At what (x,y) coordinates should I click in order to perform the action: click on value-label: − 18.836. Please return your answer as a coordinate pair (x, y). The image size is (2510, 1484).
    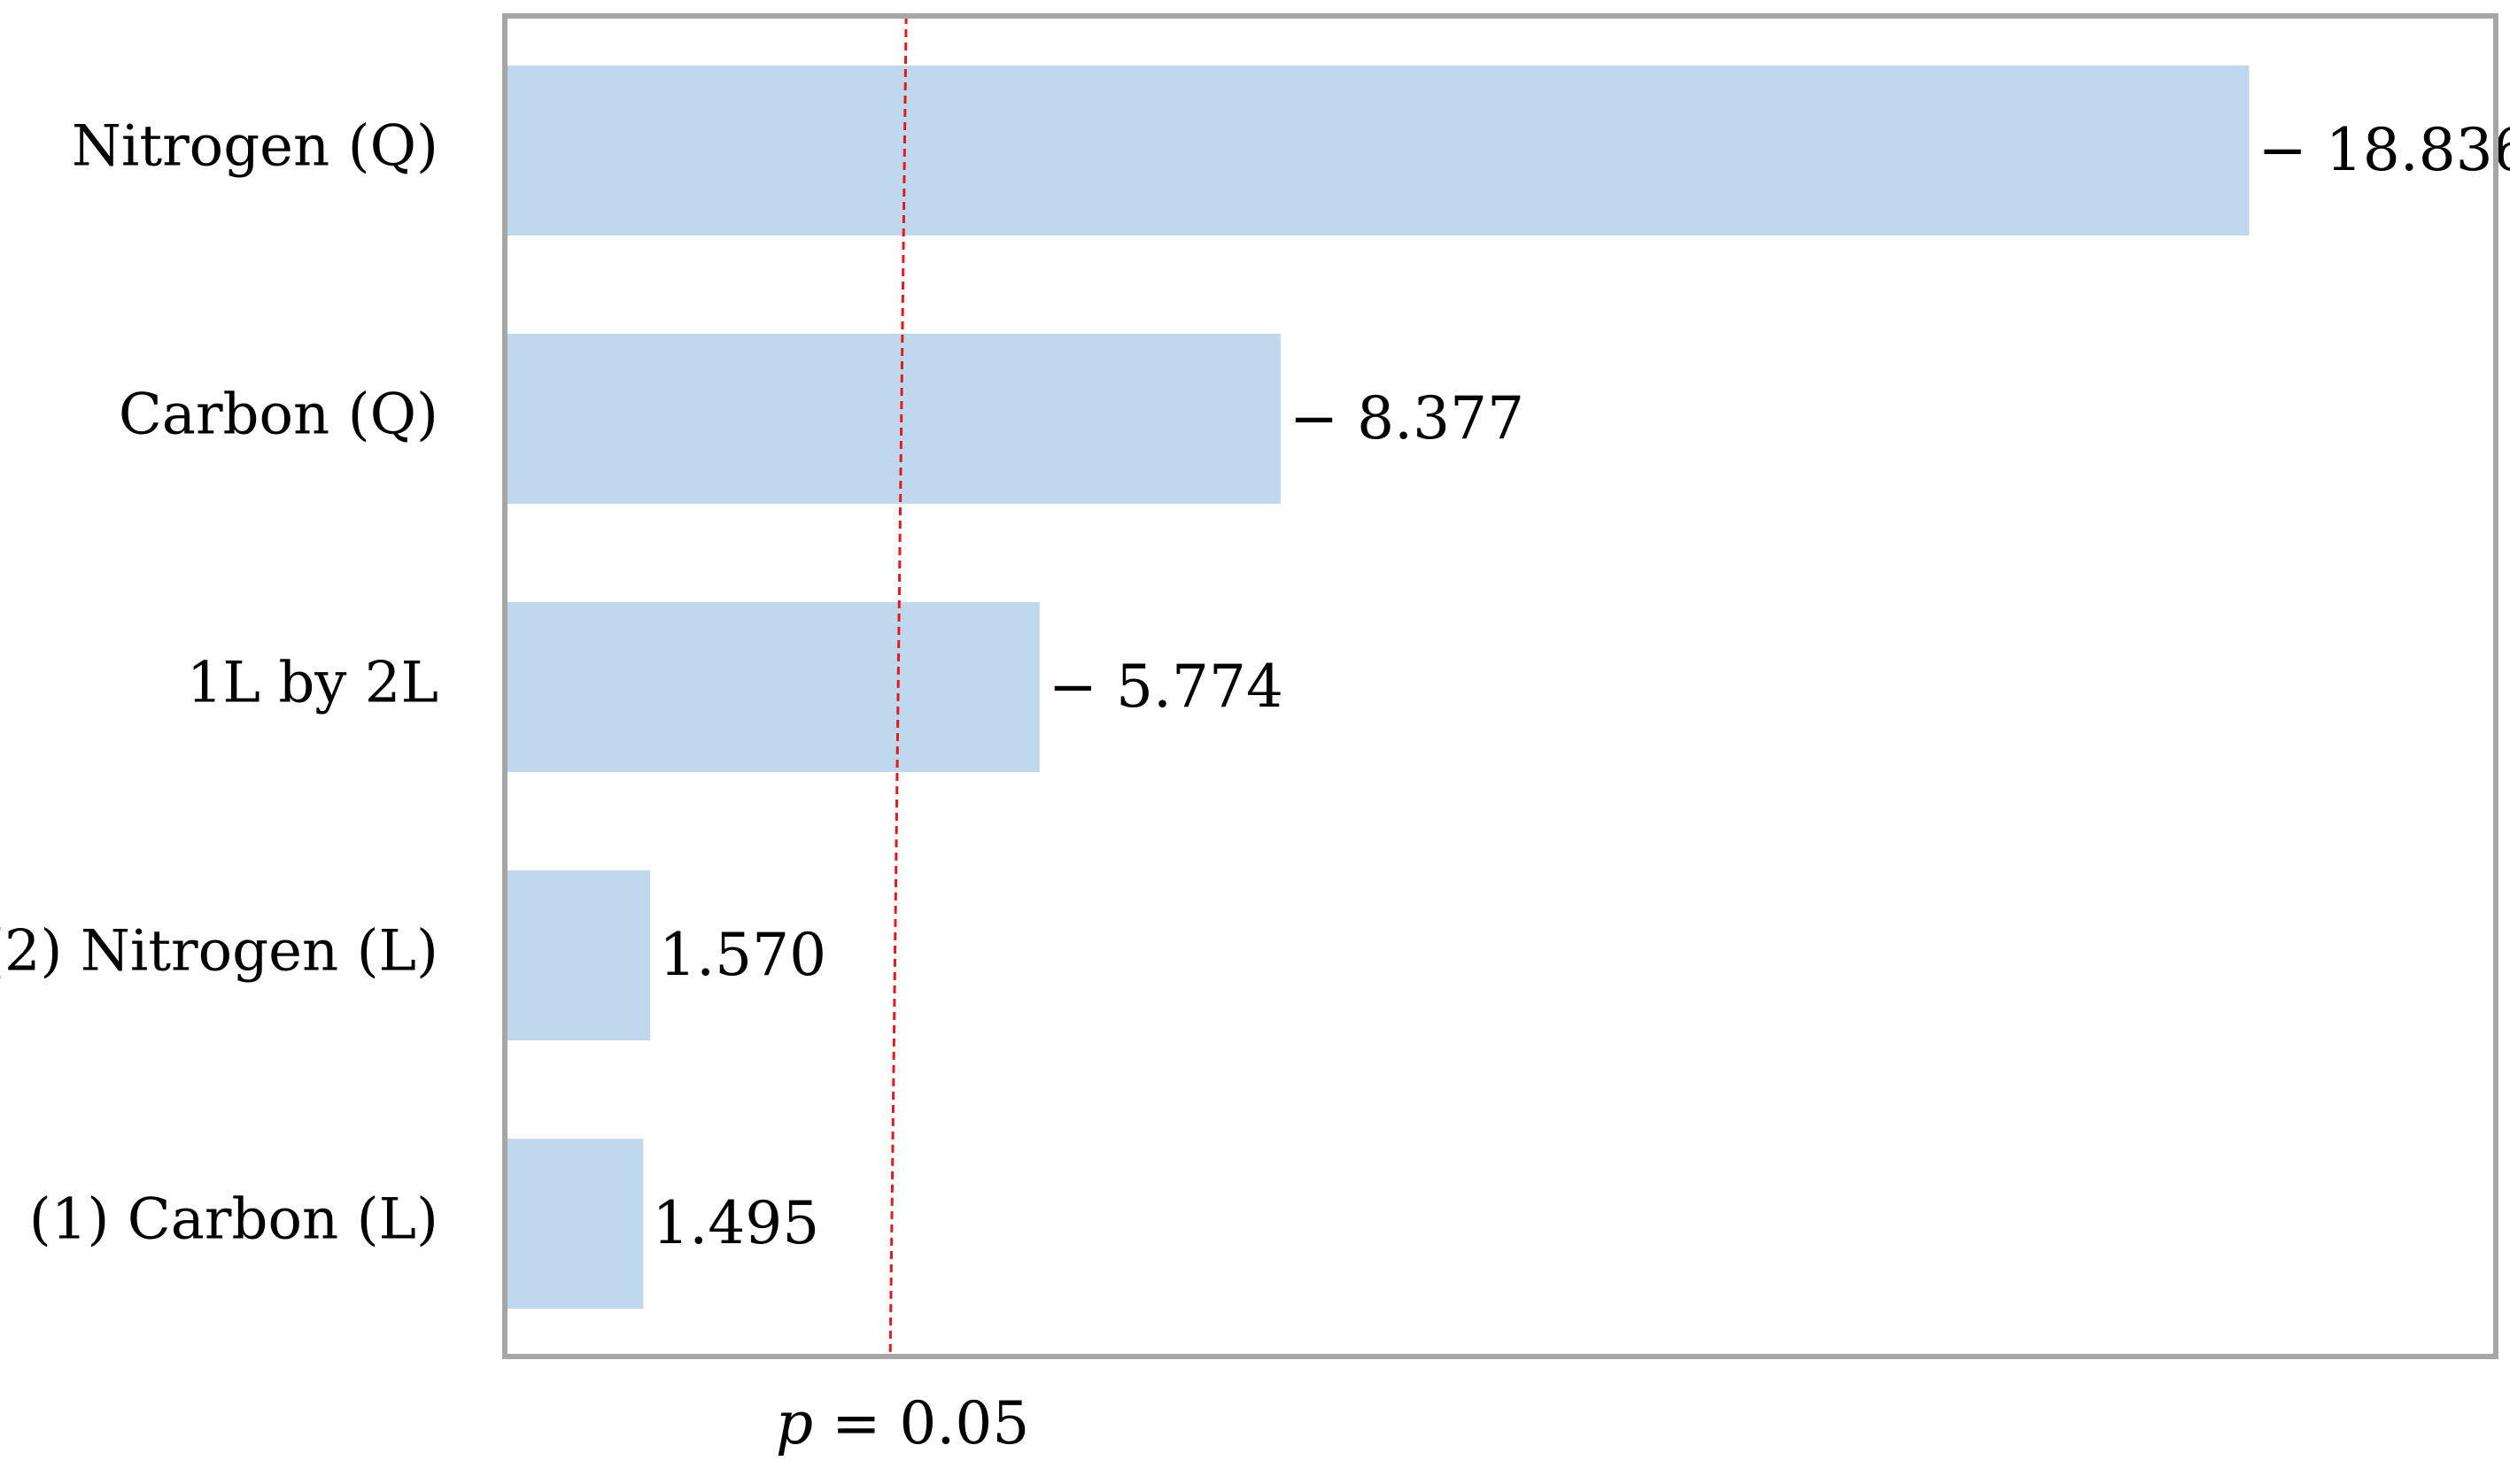
    Looking at the image, I should click on (2384, 150).